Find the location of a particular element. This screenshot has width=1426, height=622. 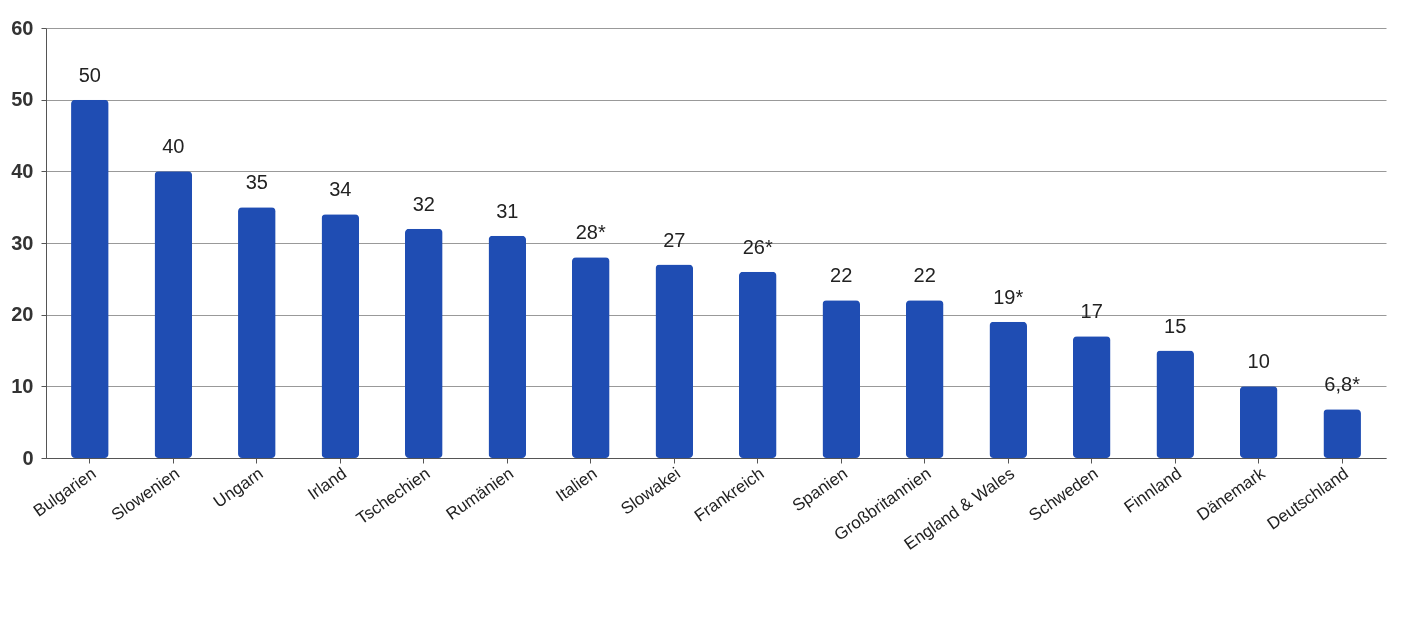

y-tick-label: 40 is located at coordinates (22, 170).